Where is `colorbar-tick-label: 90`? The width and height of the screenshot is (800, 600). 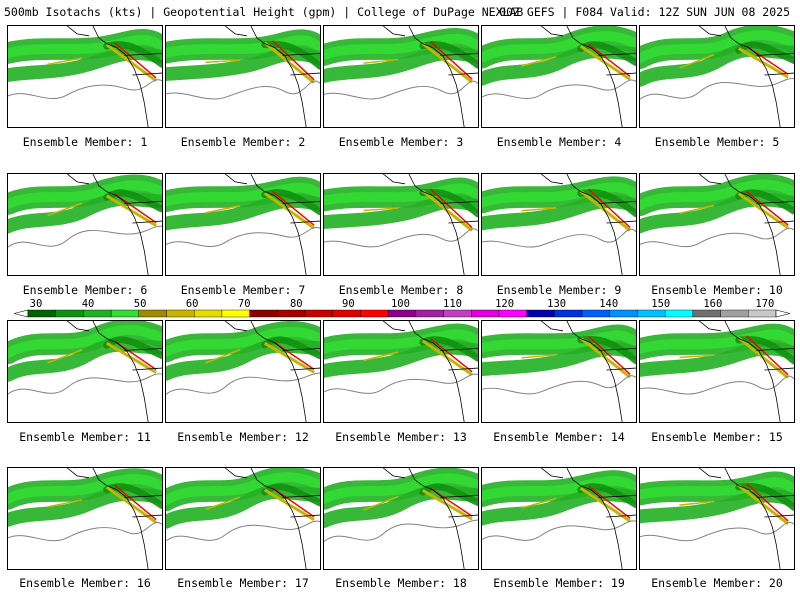 colorbar-tick-label: 90 is located at coordinates (348, 304).